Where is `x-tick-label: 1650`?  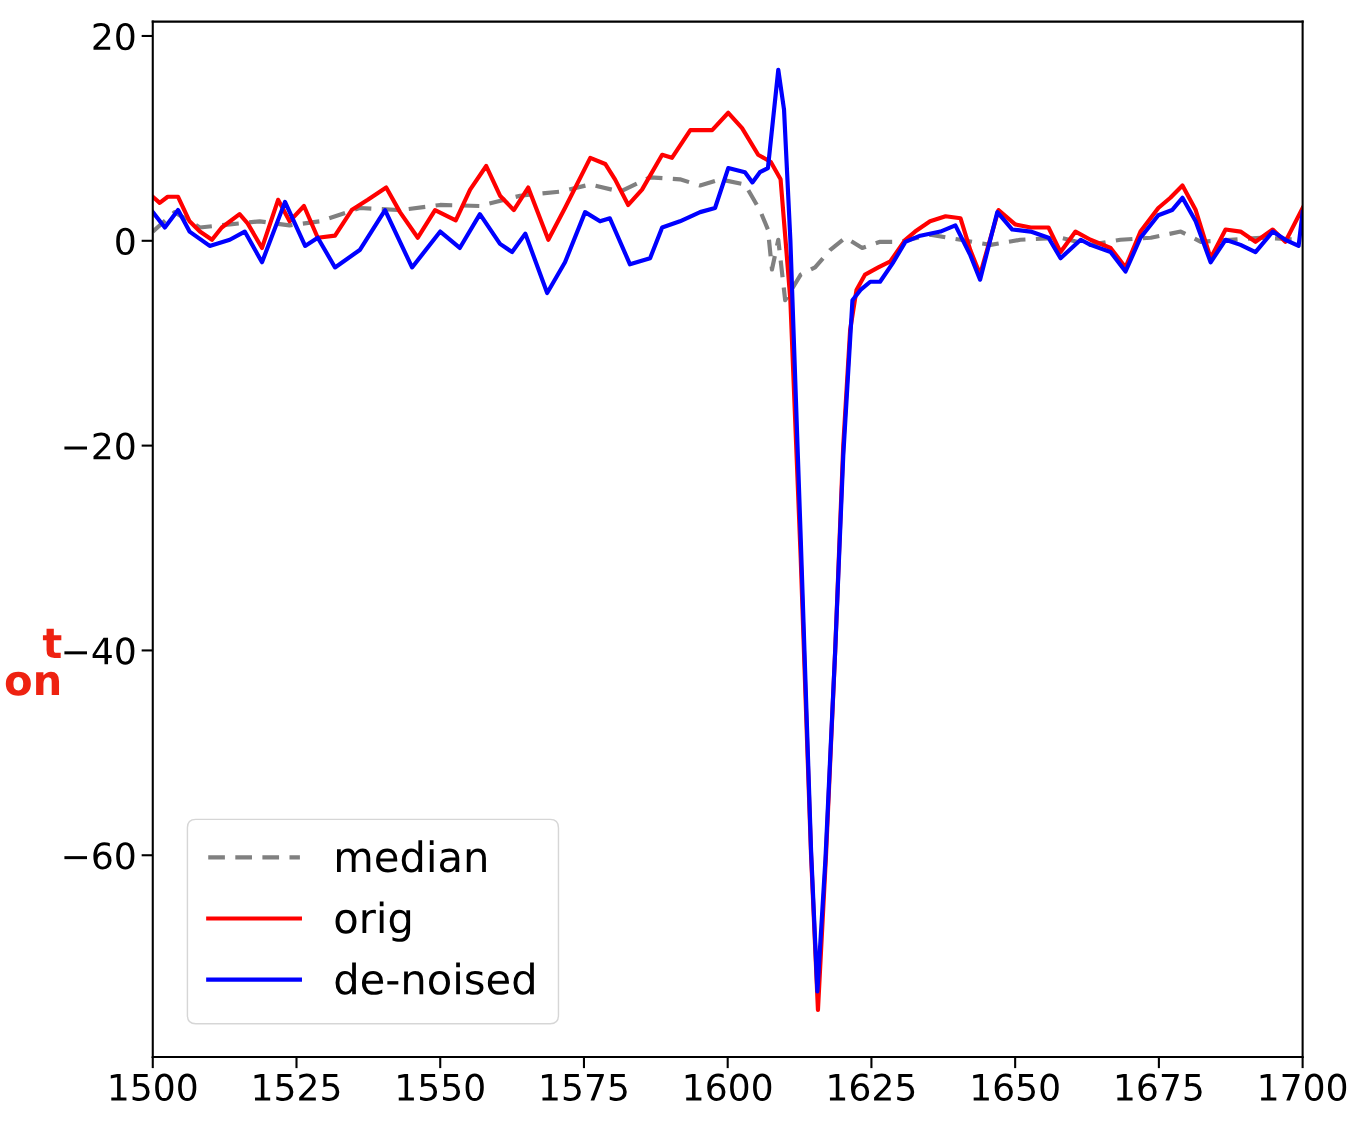 x-tick-label: 1650 is located at coordinates (1016, 1087).